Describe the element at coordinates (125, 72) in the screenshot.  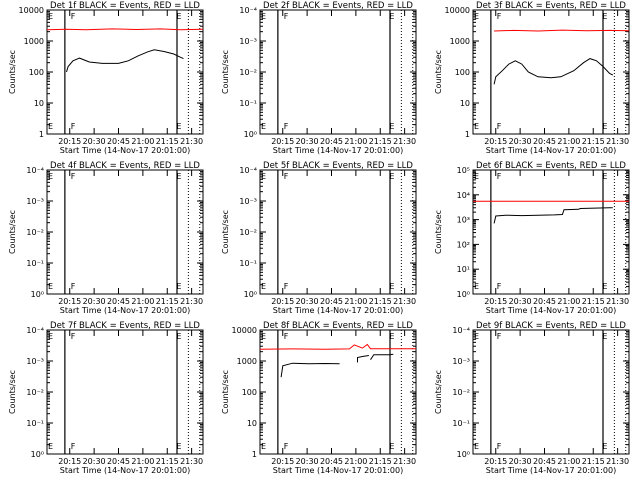
I see `plot-frame` at that location.